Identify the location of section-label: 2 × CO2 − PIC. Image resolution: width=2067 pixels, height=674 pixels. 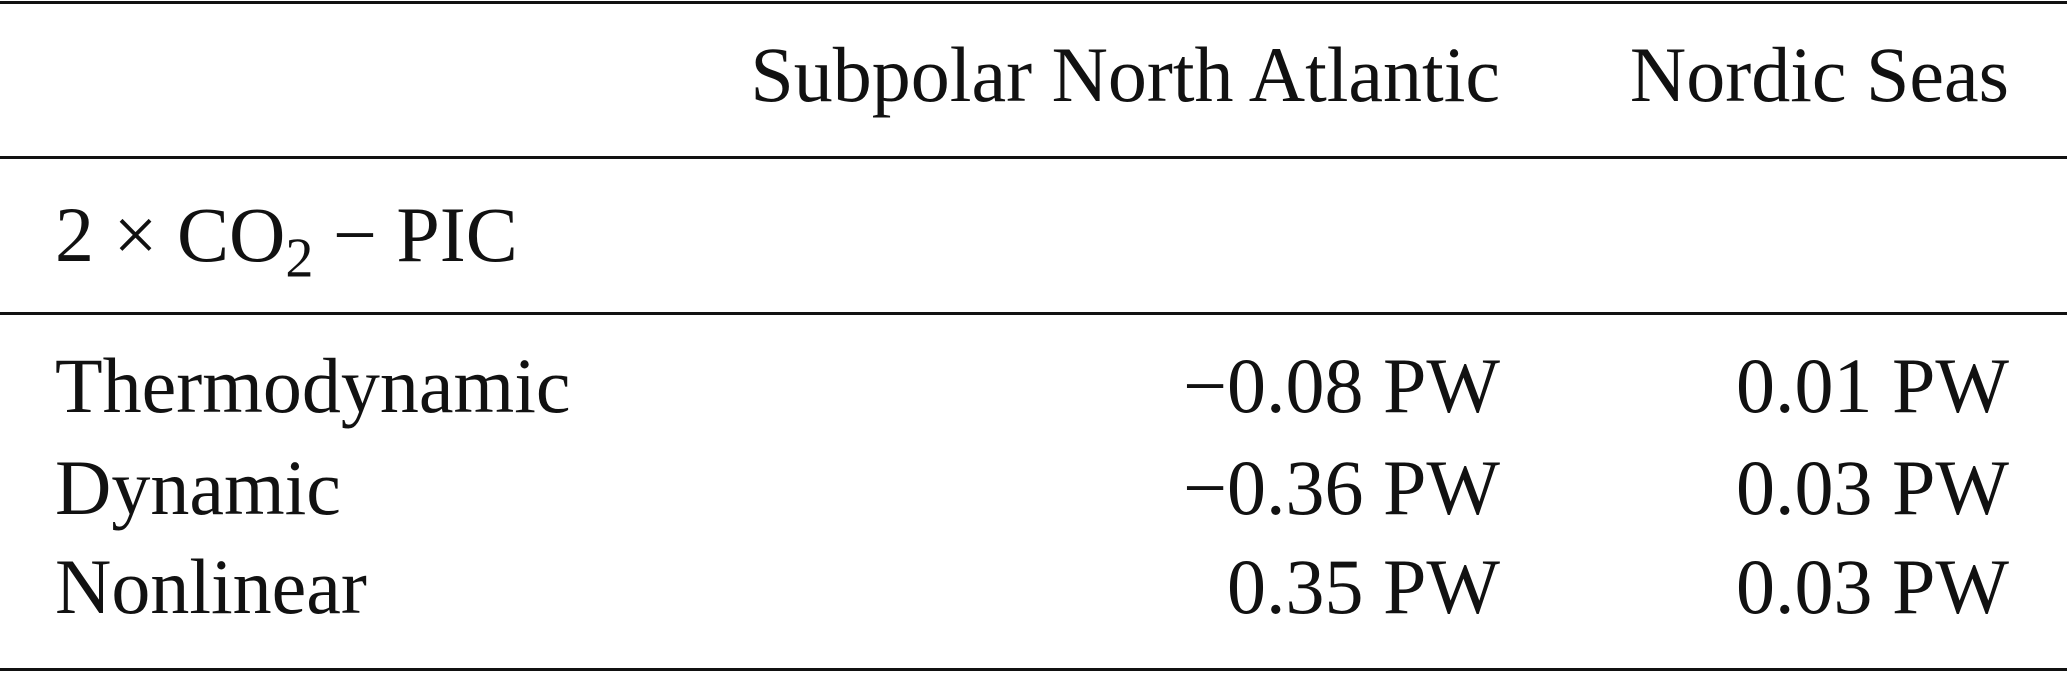
(286, 241).